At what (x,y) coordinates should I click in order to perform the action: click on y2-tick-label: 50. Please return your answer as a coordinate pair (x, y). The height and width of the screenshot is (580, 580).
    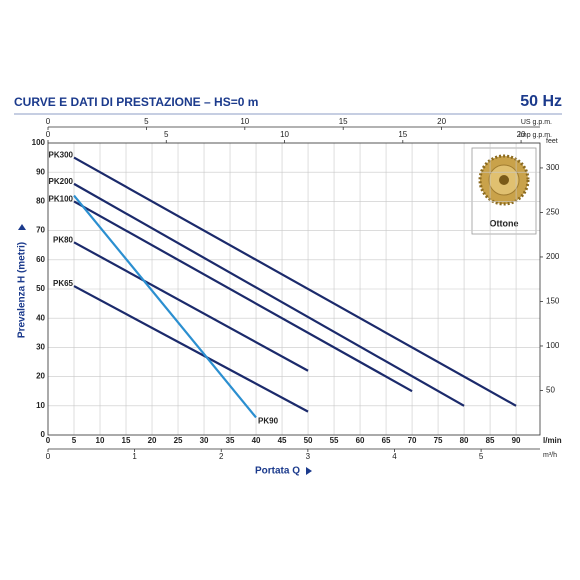
    Looking at the image, I should click on (550, 390).